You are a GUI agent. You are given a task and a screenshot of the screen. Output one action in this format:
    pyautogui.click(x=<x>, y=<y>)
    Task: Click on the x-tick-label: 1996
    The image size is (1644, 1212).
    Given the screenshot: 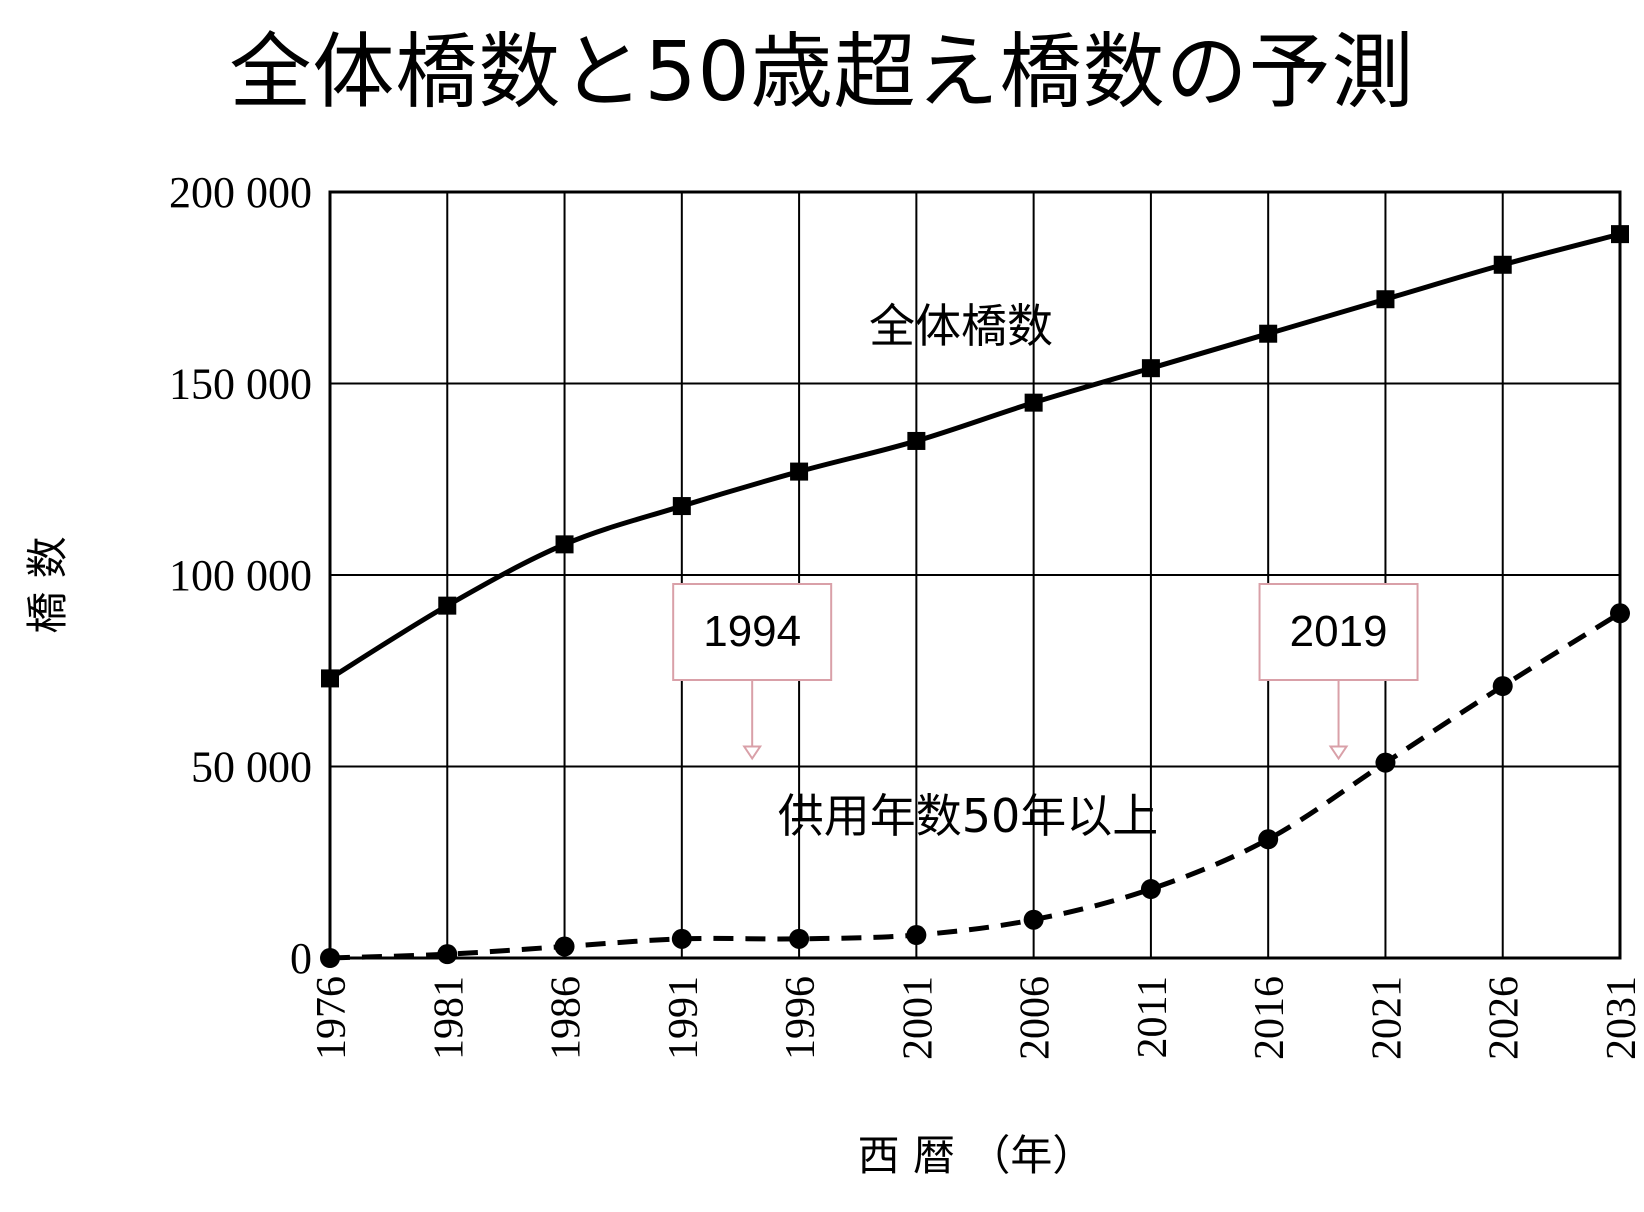 What is the action you would take?
    pyautogui.click(x=801, y=1018)
    